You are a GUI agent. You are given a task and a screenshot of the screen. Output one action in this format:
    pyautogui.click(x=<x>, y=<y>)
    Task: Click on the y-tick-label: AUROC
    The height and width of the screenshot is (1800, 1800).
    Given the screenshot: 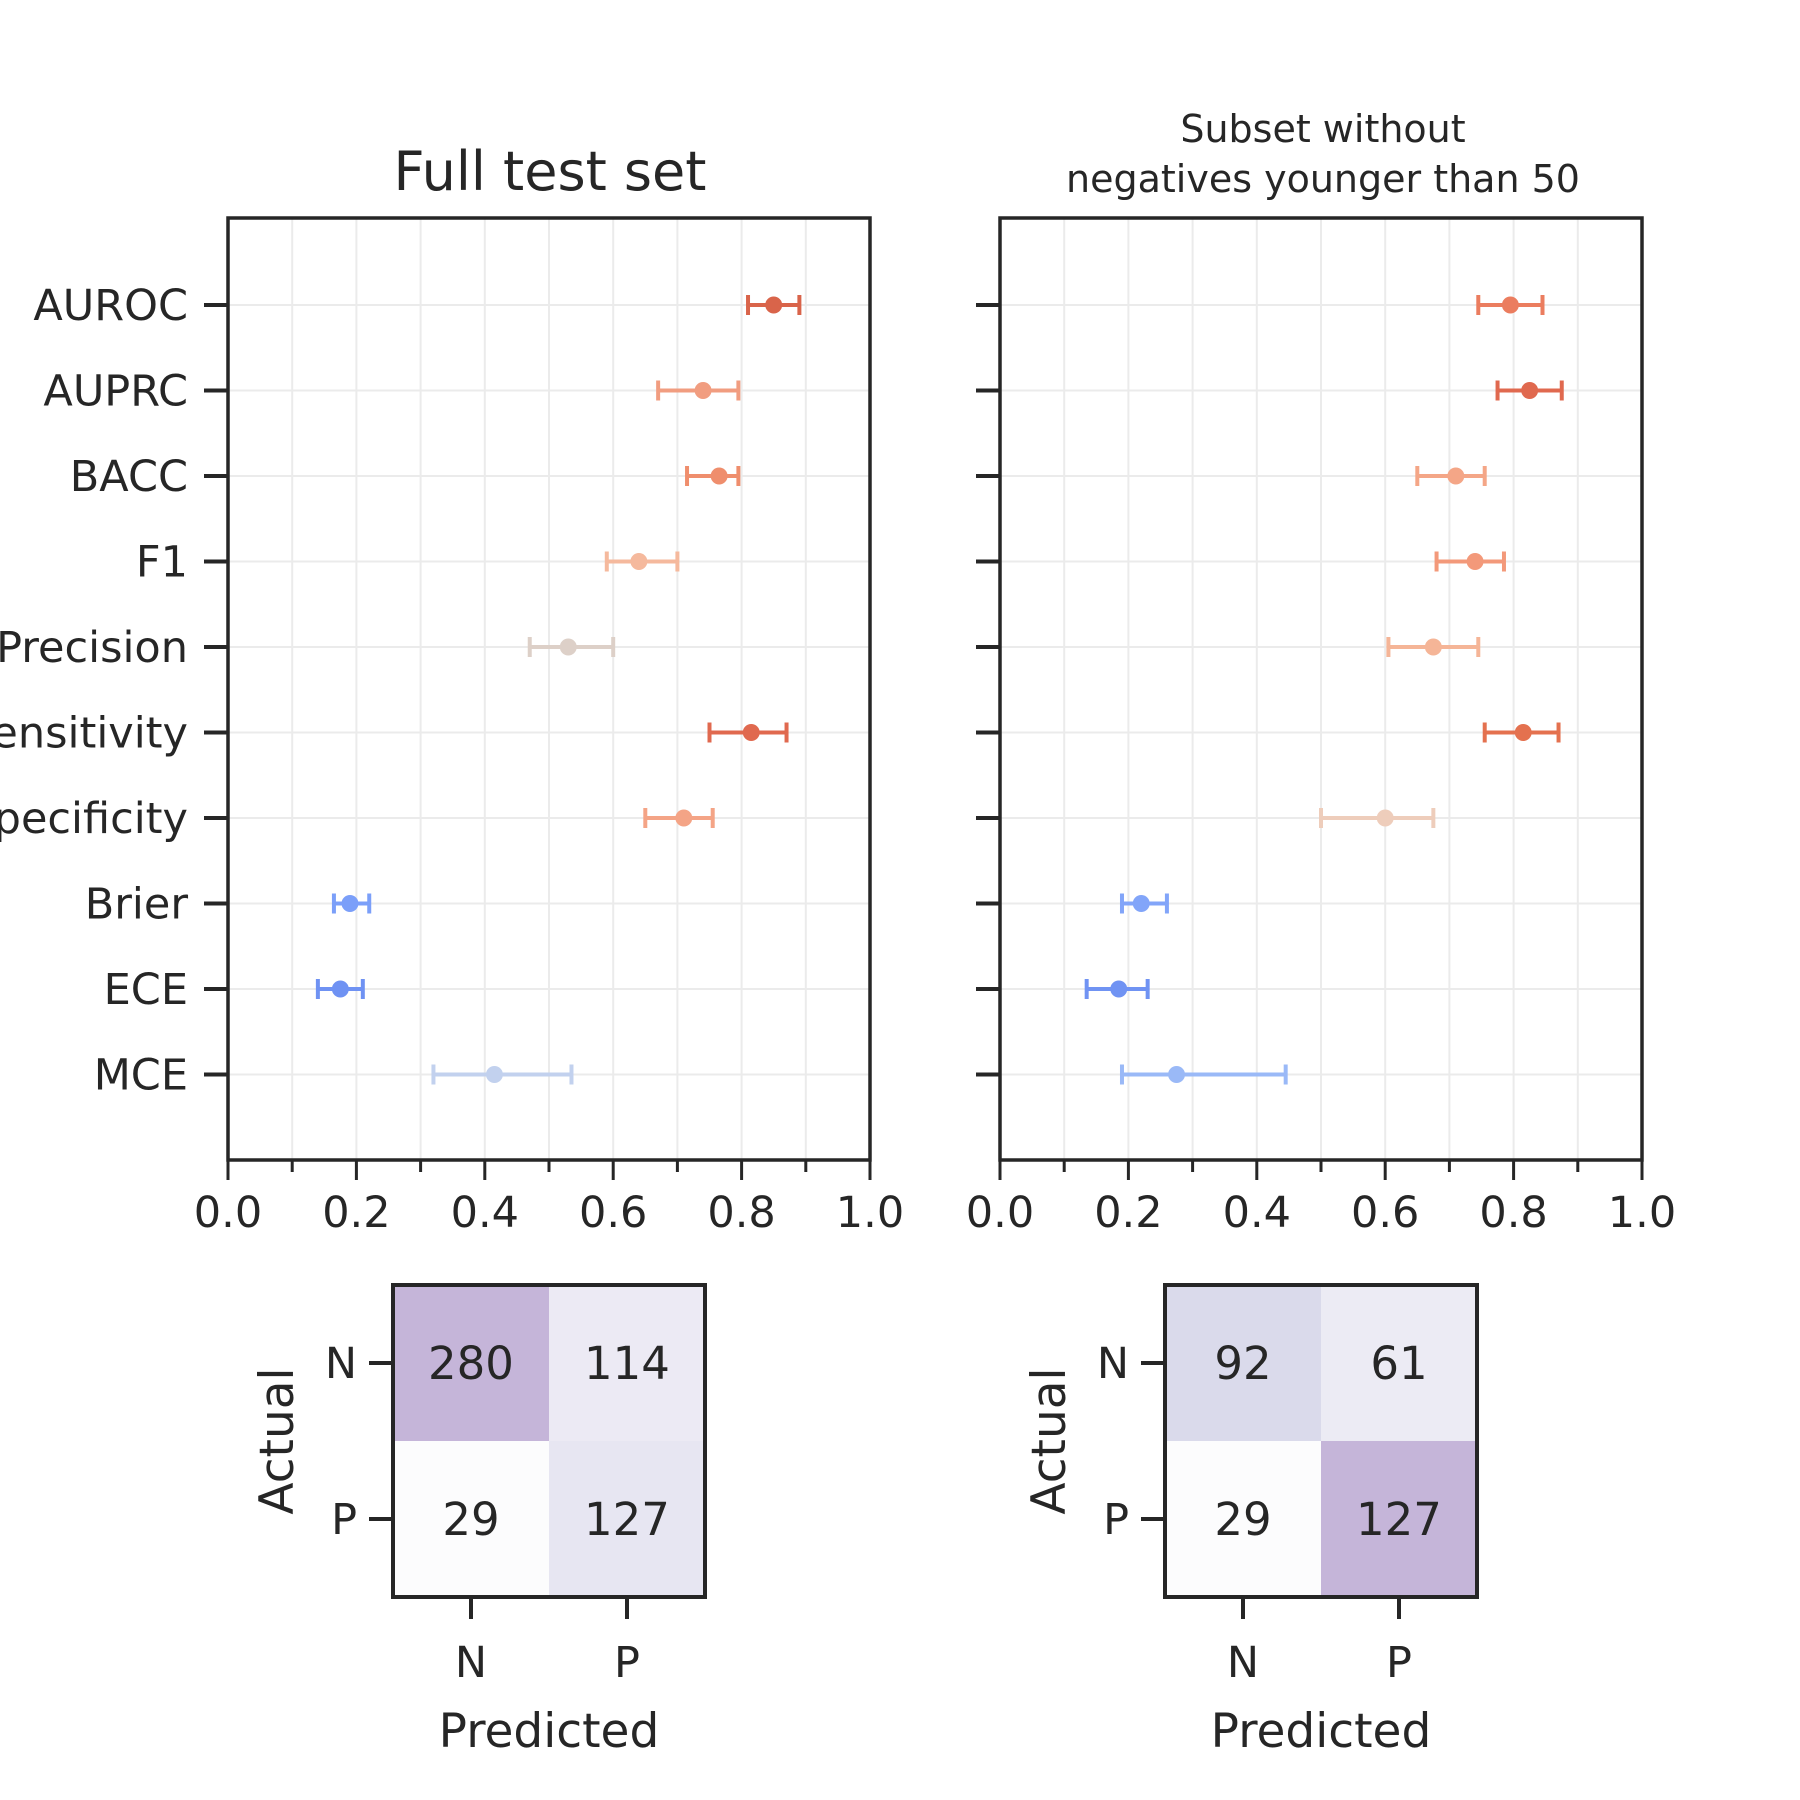 What is the action you would take?
    pyautogui.click(x=110, y=306)
    